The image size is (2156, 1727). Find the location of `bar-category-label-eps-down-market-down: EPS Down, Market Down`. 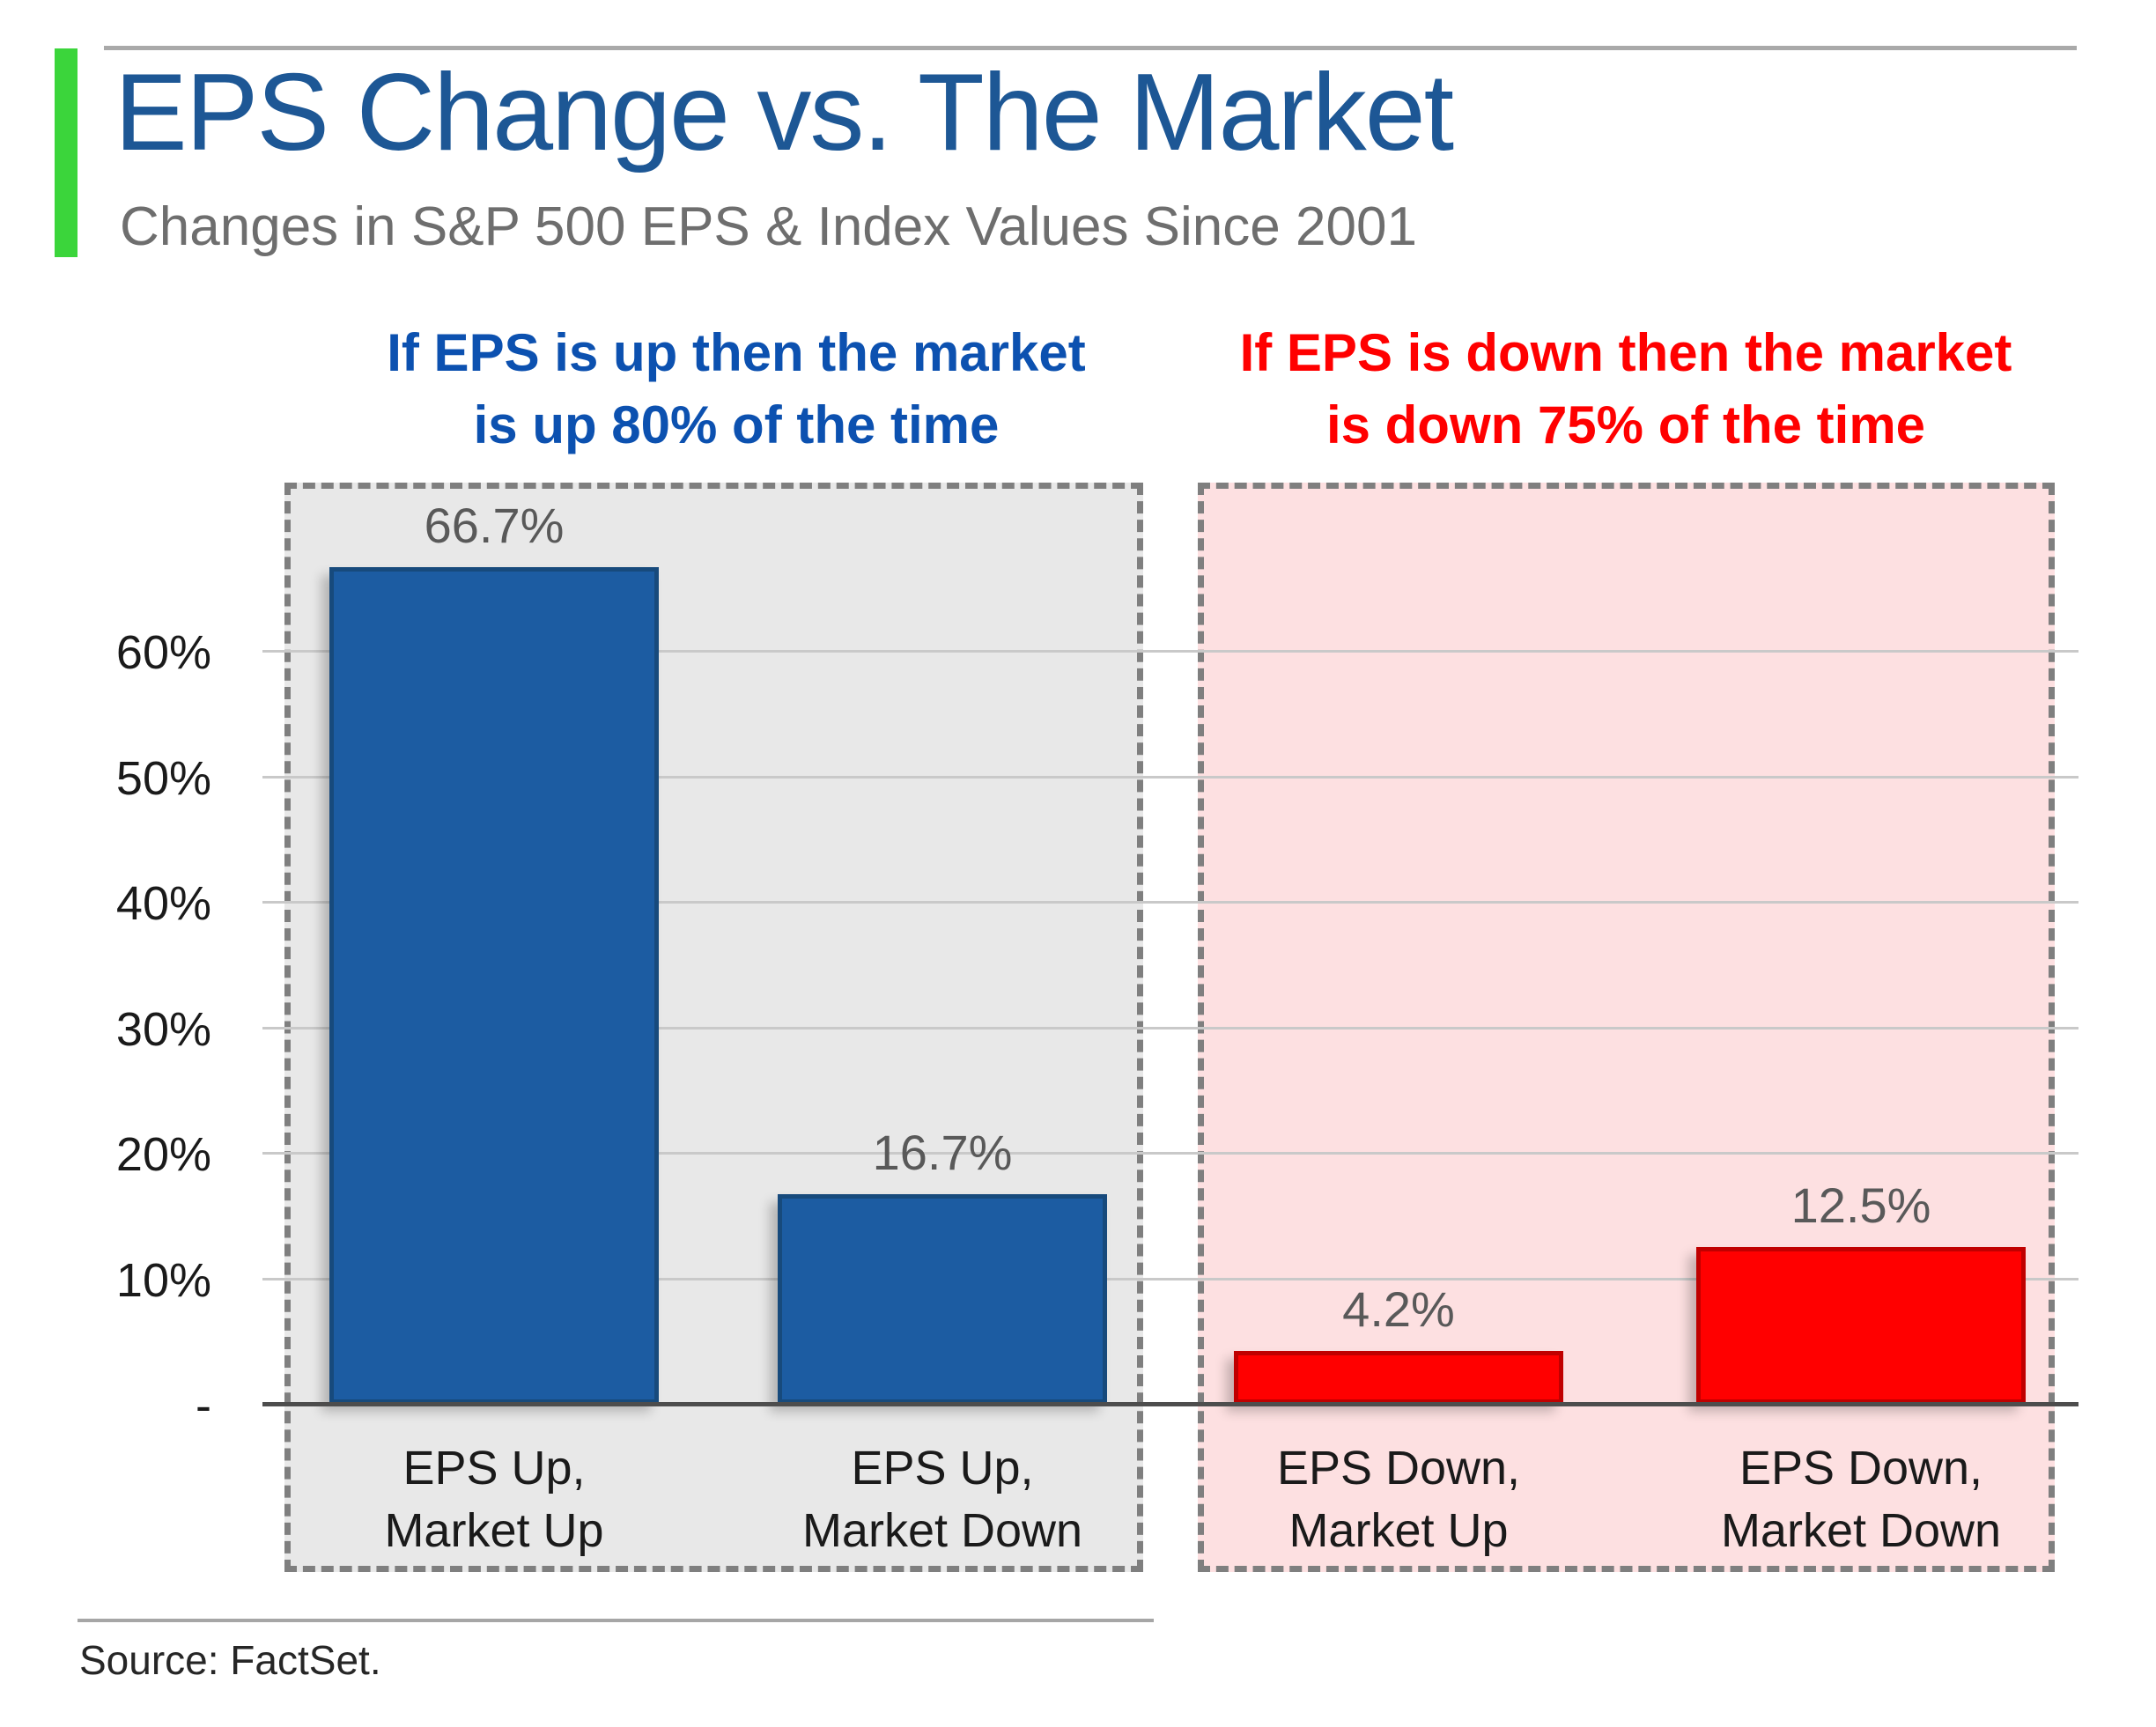

bar-category-label-eps-down-market-down: EPS Down, Market Down is located at coordinates (1861, 1499).